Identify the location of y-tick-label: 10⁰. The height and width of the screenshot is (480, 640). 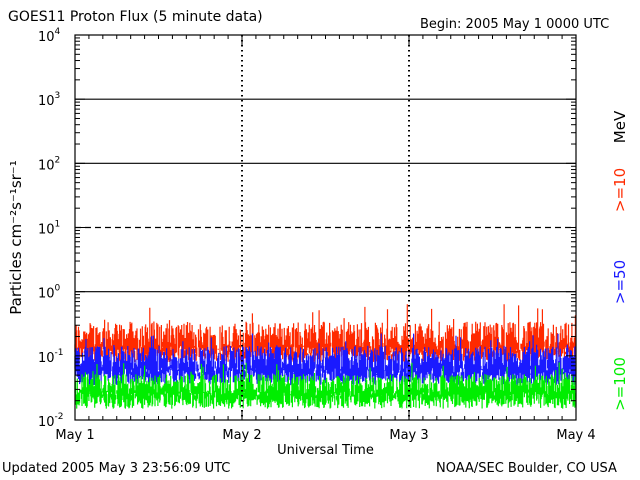
(49, 293).